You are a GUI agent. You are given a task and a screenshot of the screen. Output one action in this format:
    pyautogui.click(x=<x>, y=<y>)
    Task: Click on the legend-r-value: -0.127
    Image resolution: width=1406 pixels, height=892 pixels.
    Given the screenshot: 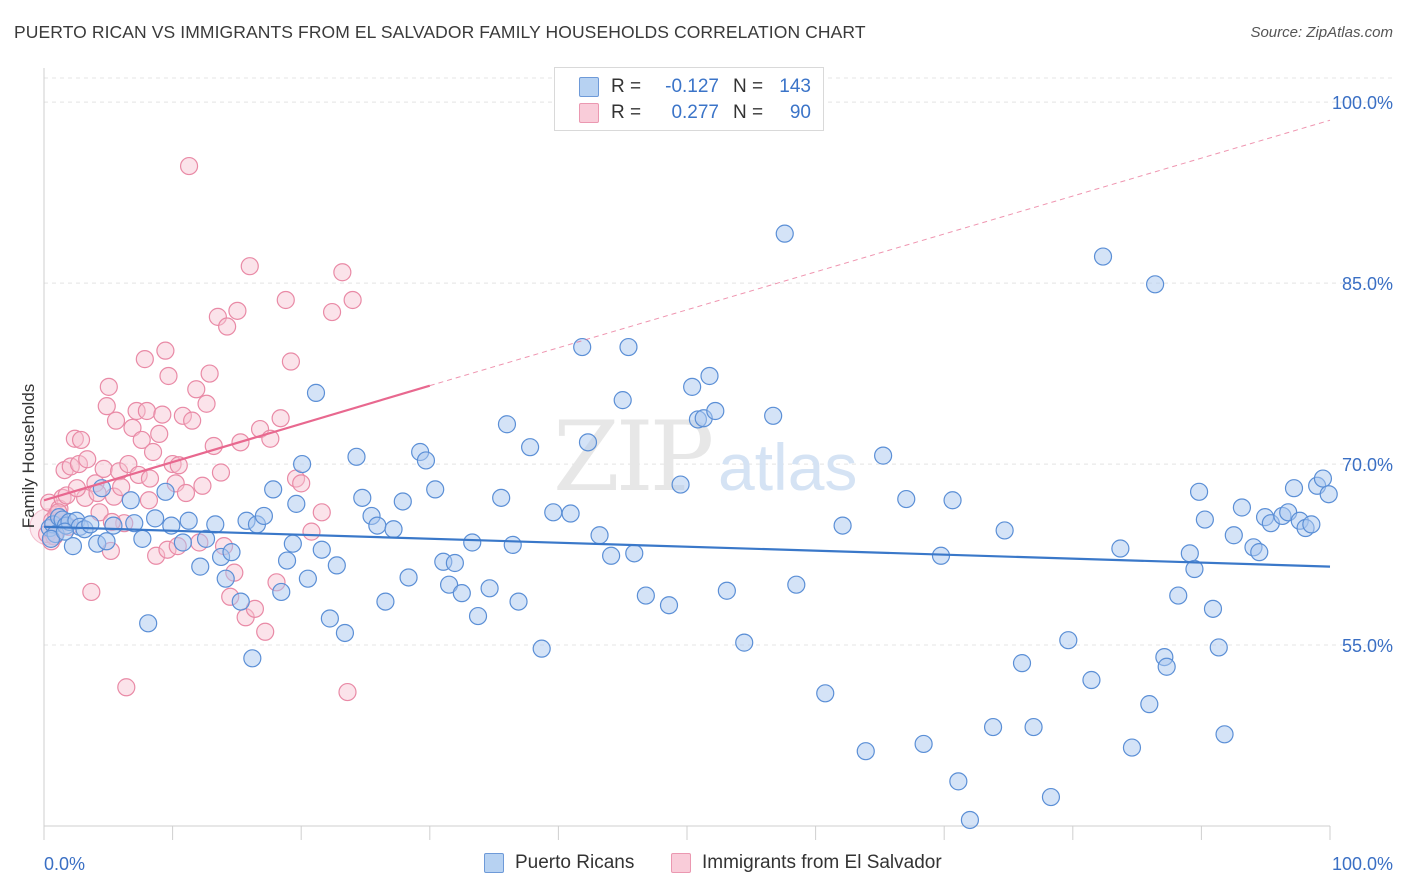 What is the action you would take?
    pyautogui.click(x=692, y=86)
    